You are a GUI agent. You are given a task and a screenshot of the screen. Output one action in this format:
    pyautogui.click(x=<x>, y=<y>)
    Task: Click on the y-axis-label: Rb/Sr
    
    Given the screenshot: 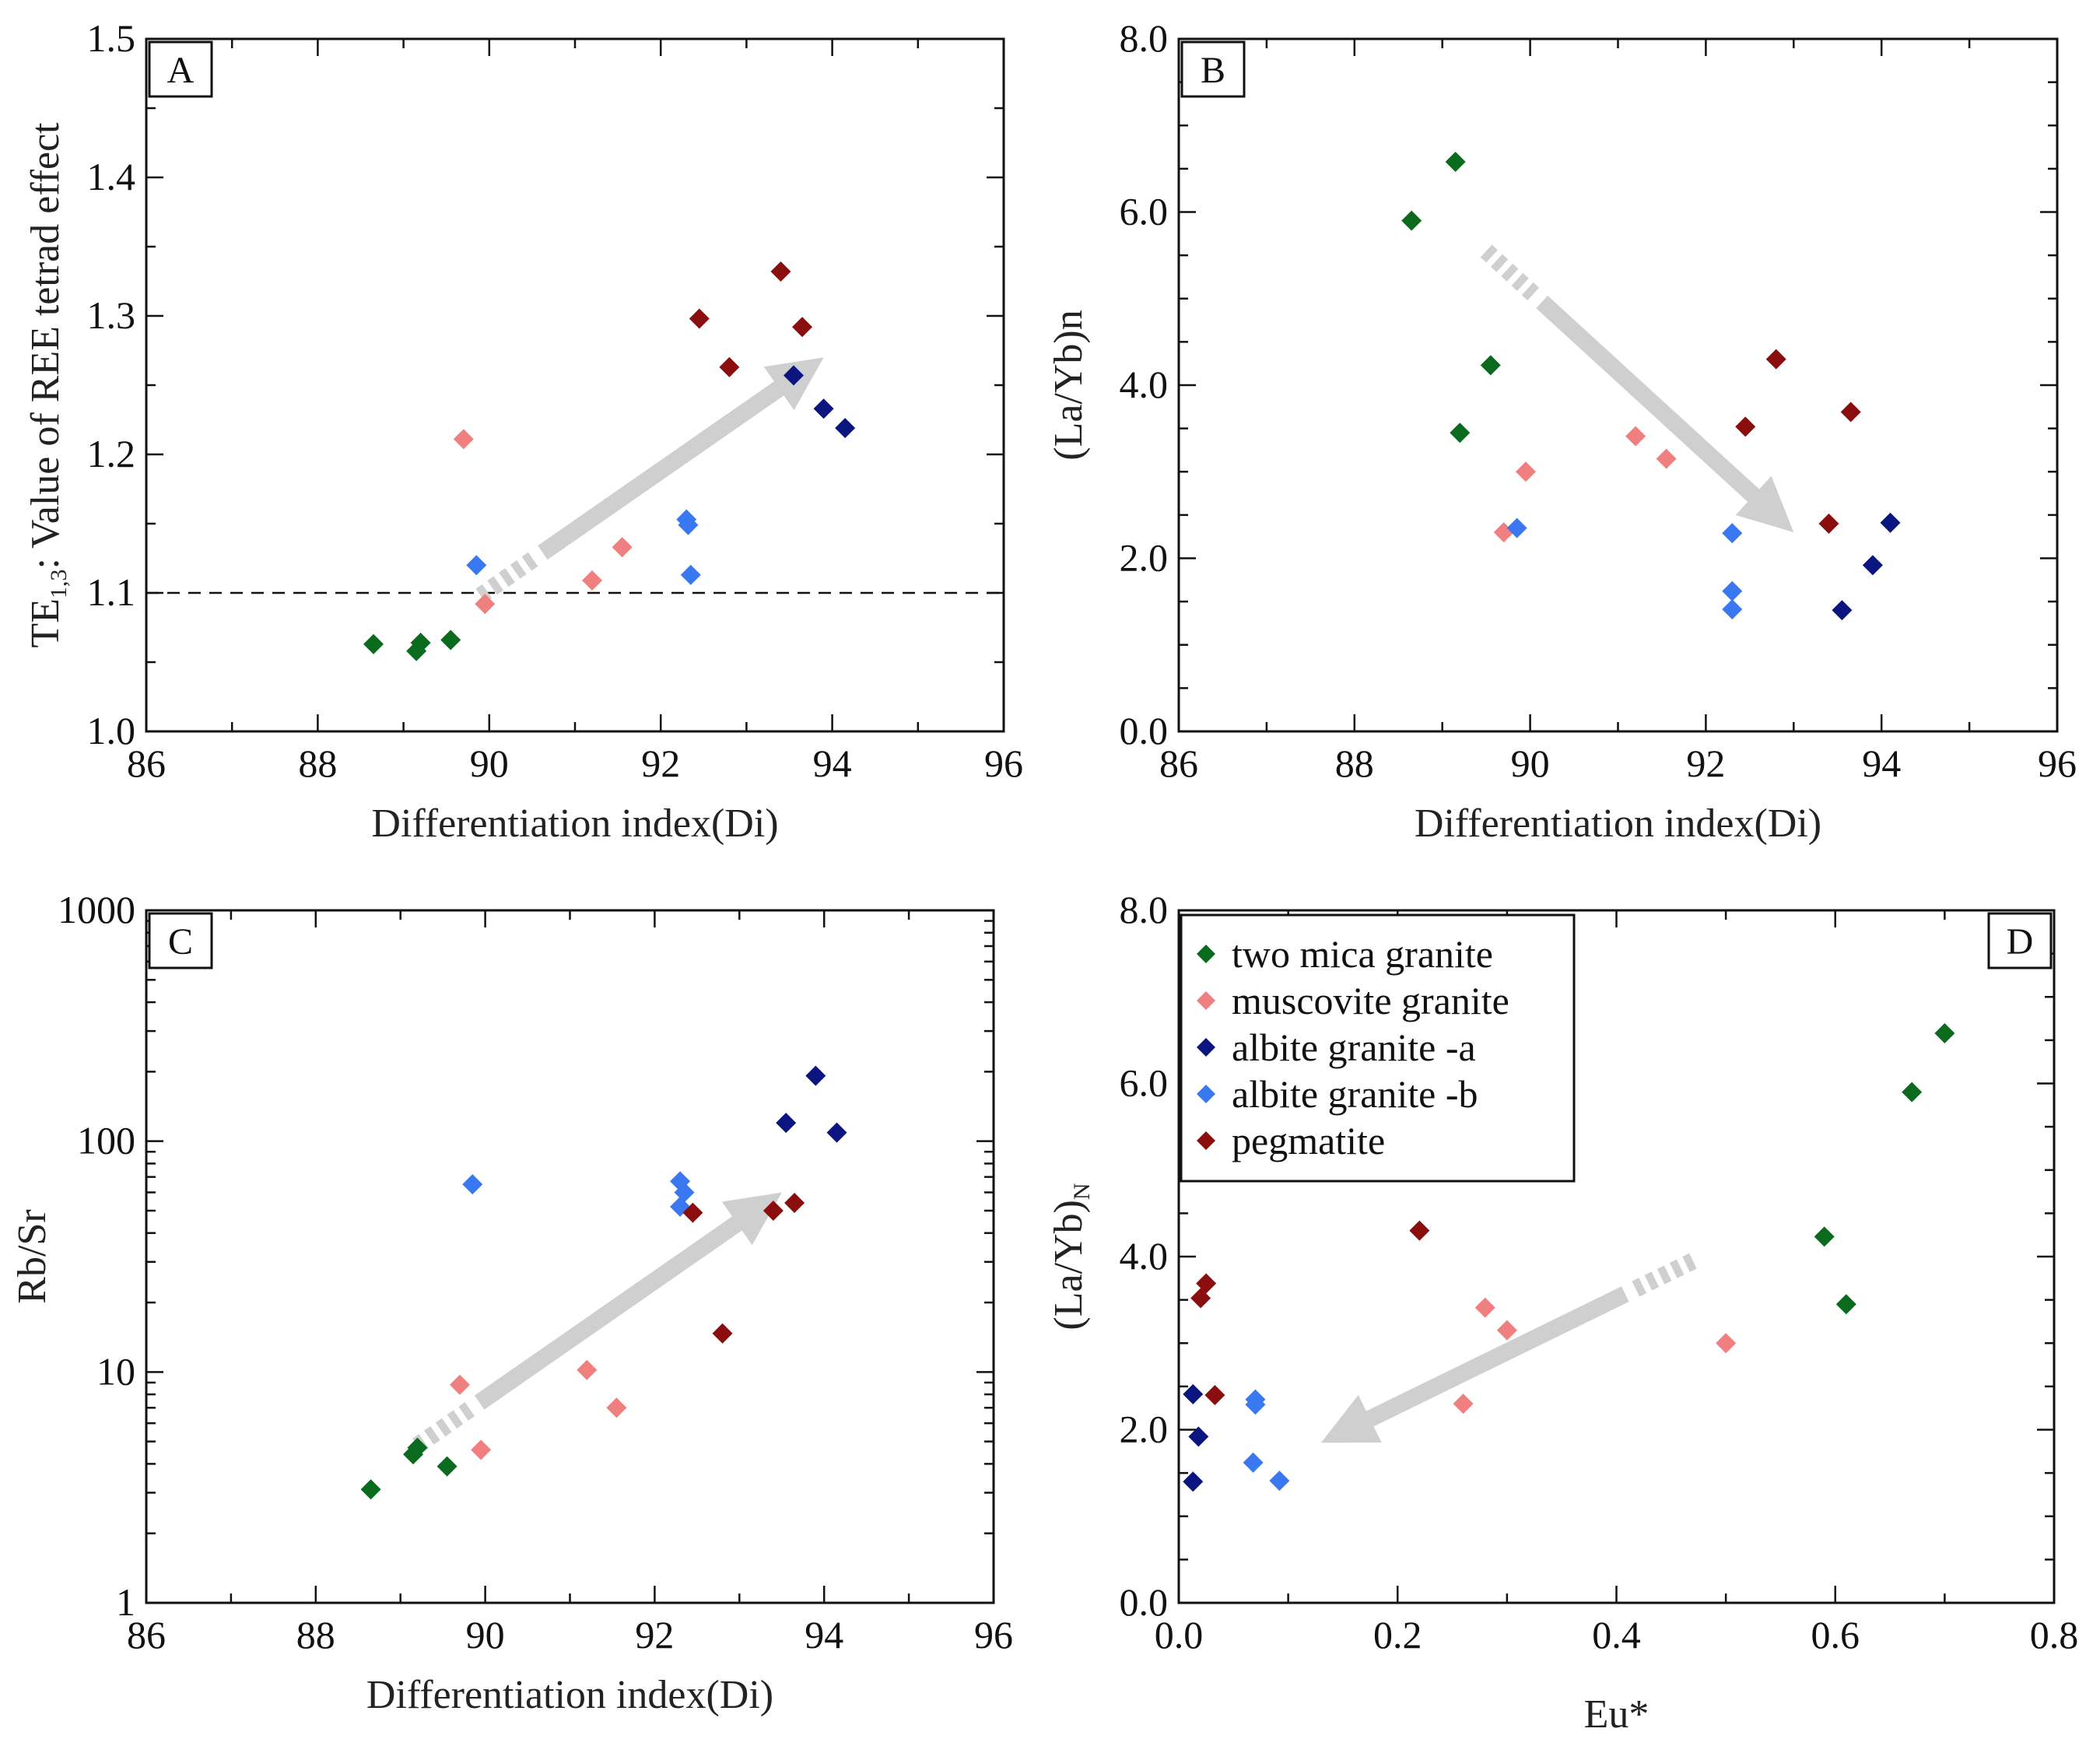 What is the action you would take?
    pyautogui.click(x=32, y=1256)
    